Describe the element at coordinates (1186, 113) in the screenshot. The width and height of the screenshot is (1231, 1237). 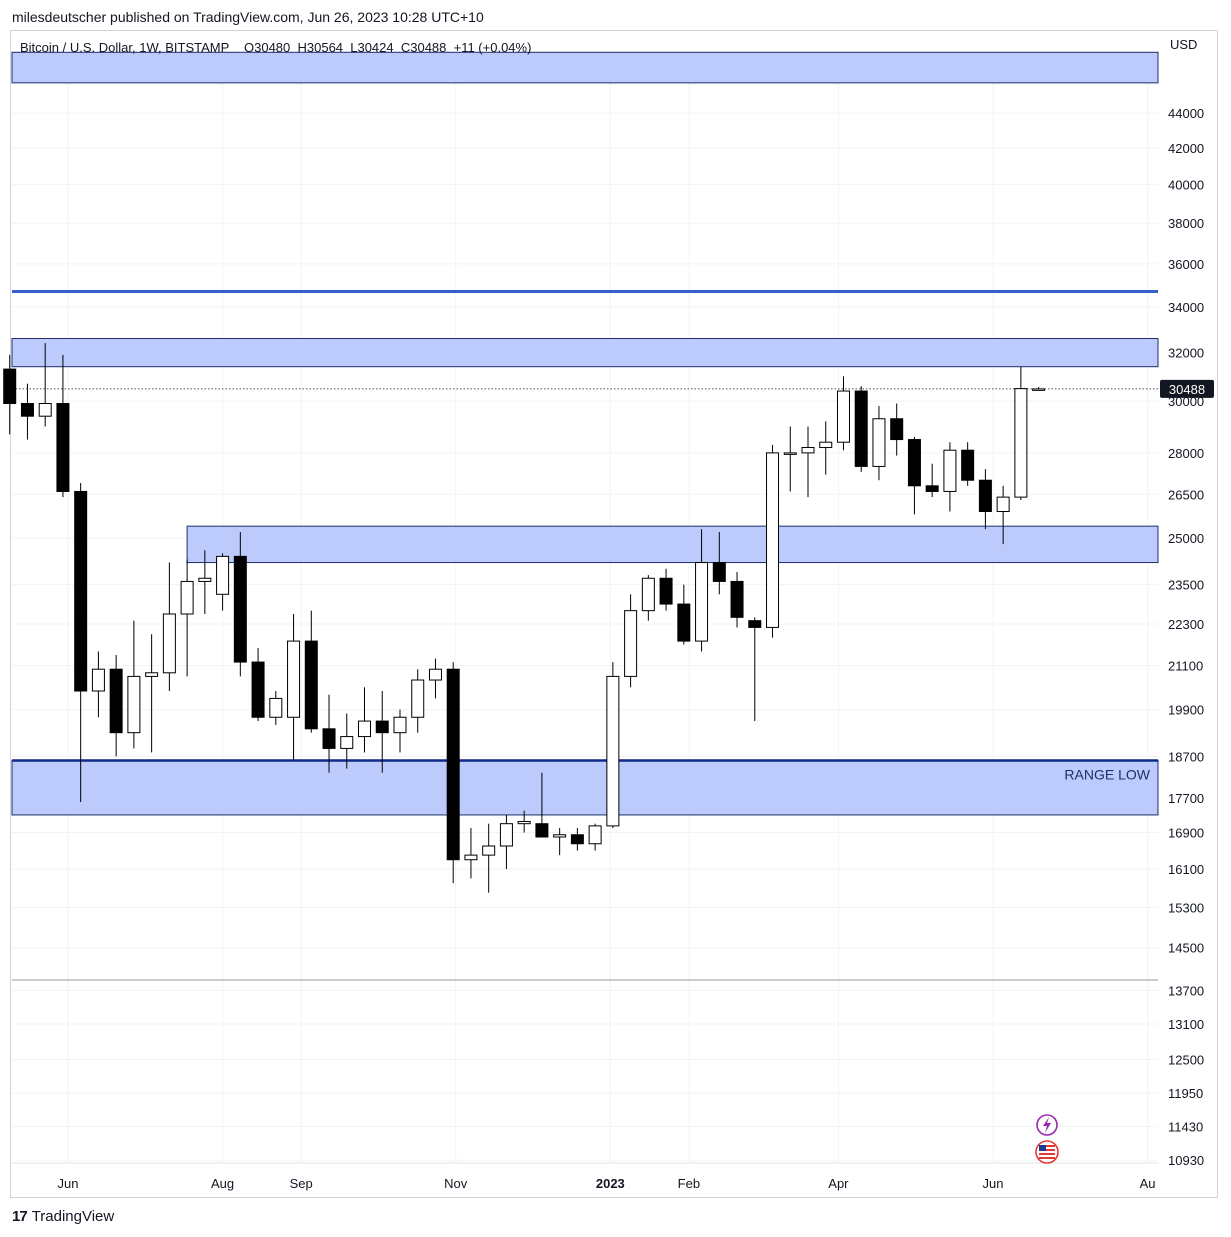
I see `price-tick-label: 44000` at that location.